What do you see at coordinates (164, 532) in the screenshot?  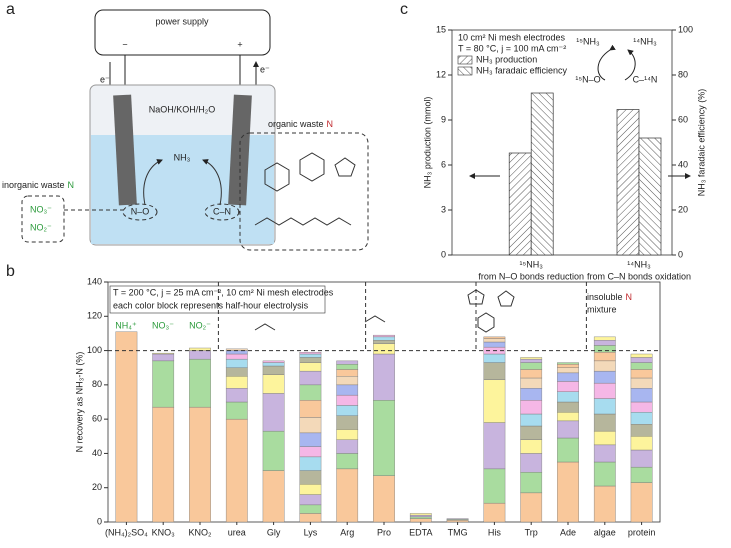 I see `x-tick-label: KNO₃` at bounding box center [164, 532].